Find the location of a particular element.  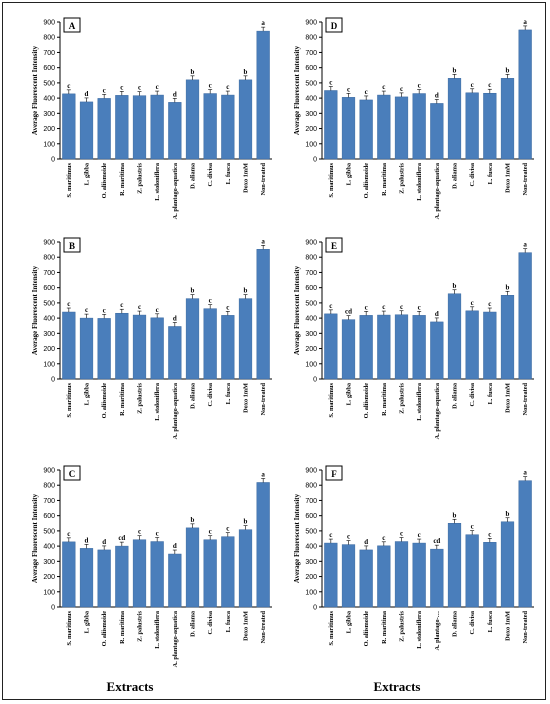

y-tick-label: 200 is located at coordinates (311, 577).